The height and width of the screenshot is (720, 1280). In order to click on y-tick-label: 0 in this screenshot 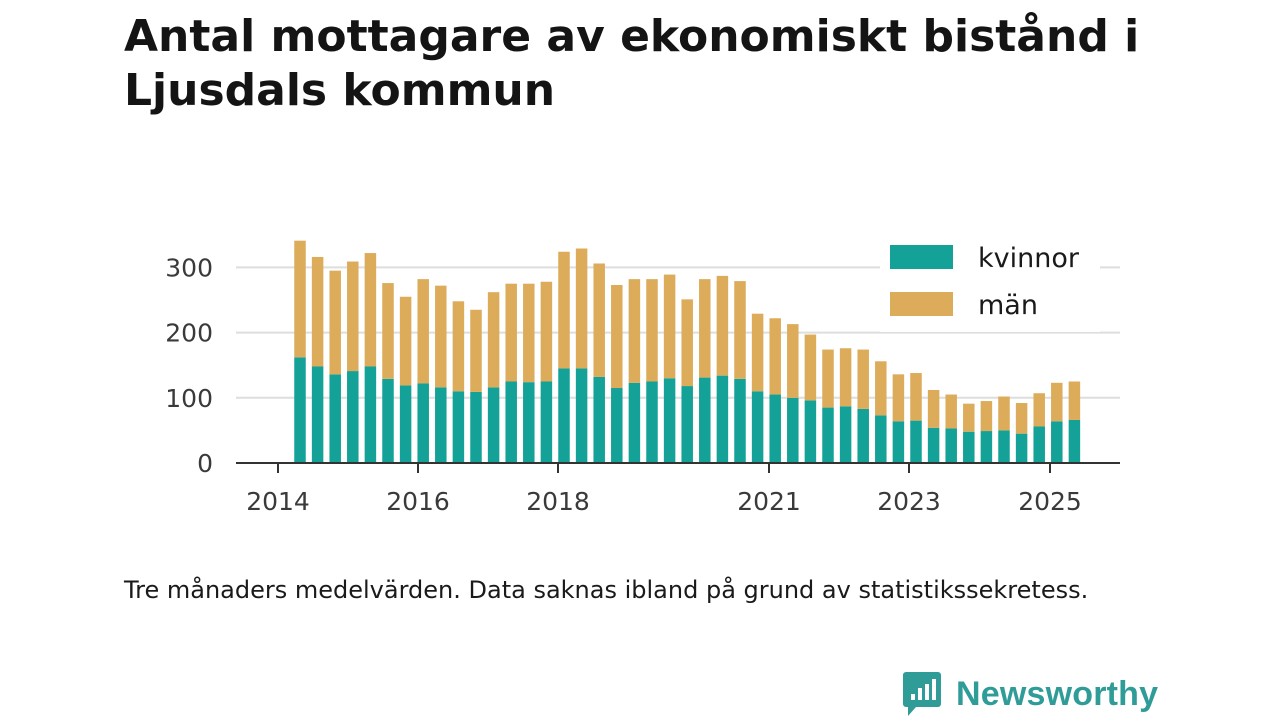, I will do `click(205, 463)`.